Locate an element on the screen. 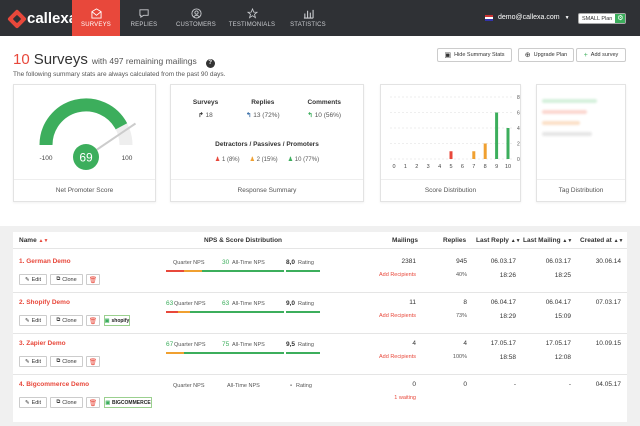  add-recipients-link: 1 waiting is located at coordinates (405, 398).